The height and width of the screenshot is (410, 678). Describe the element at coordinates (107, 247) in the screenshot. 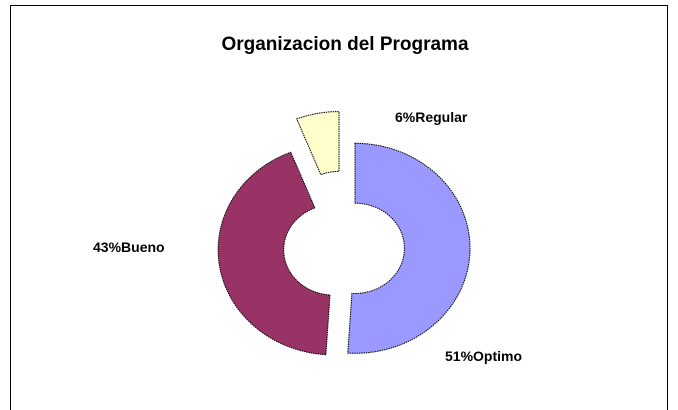

I see `data-label-value: 43%` at that location.